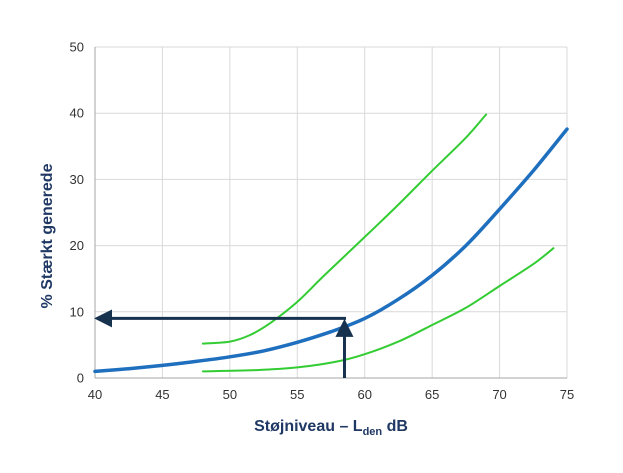  I want to click on y-tick-label-10: 10, so click(77, 311).